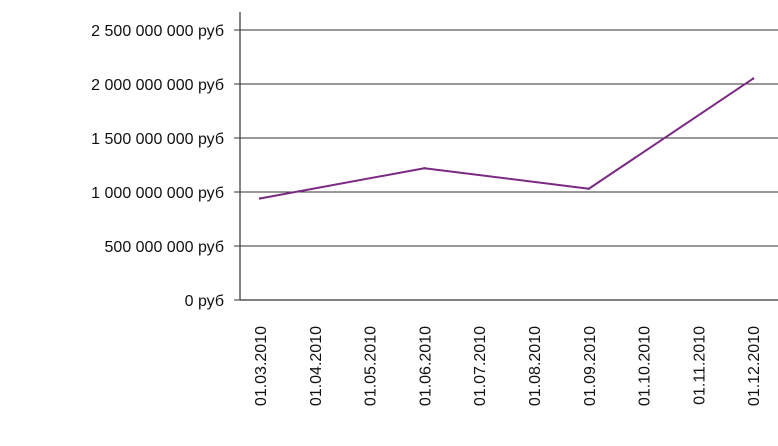 Image resolution: width=778 pixels, height=446 pixels. I want to click on y-tick-label-0: 0 руб, so click(204, 301).